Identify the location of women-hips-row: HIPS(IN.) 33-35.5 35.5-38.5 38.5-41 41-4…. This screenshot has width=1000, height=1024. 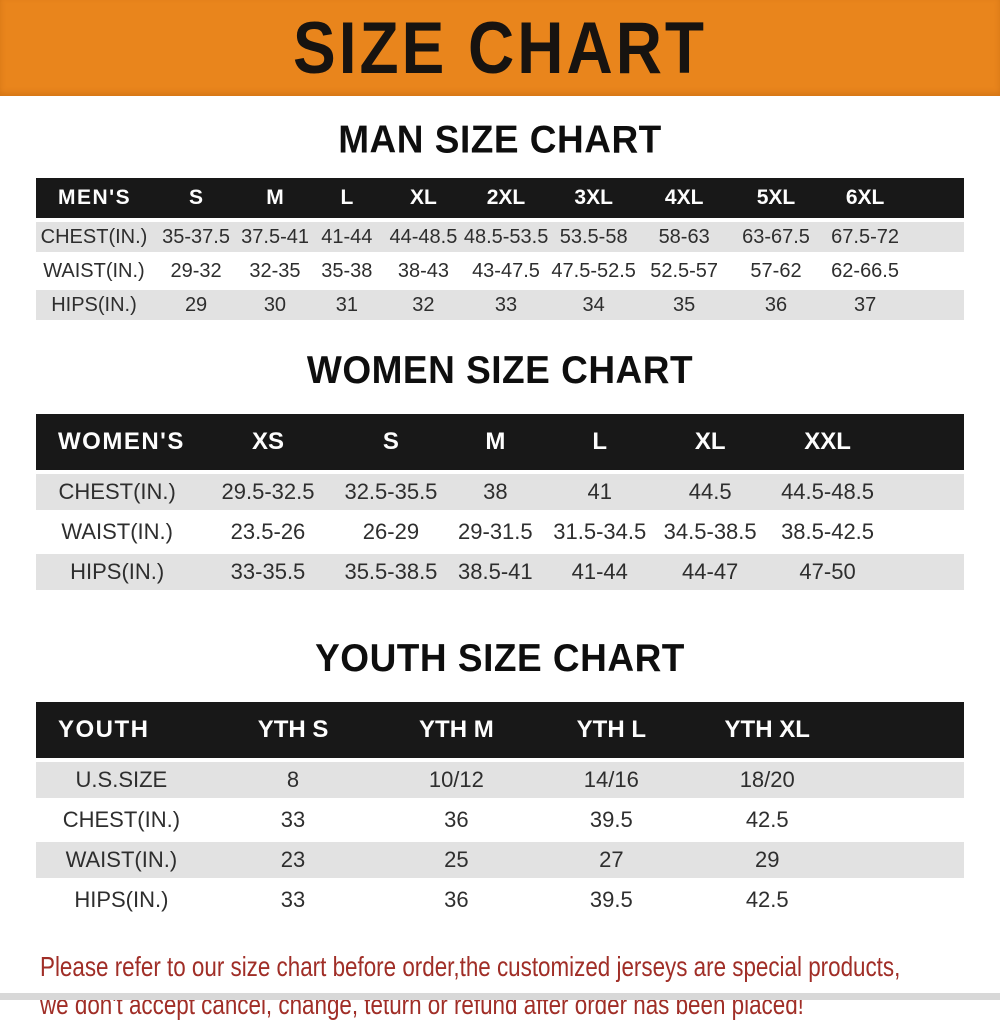
(500, 572).